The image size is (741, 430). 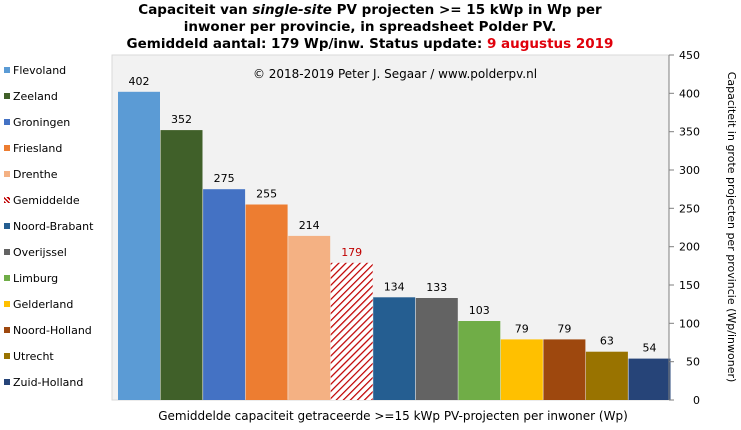 I want to click on y-tick-label: 350, so click(x=689, y=132).